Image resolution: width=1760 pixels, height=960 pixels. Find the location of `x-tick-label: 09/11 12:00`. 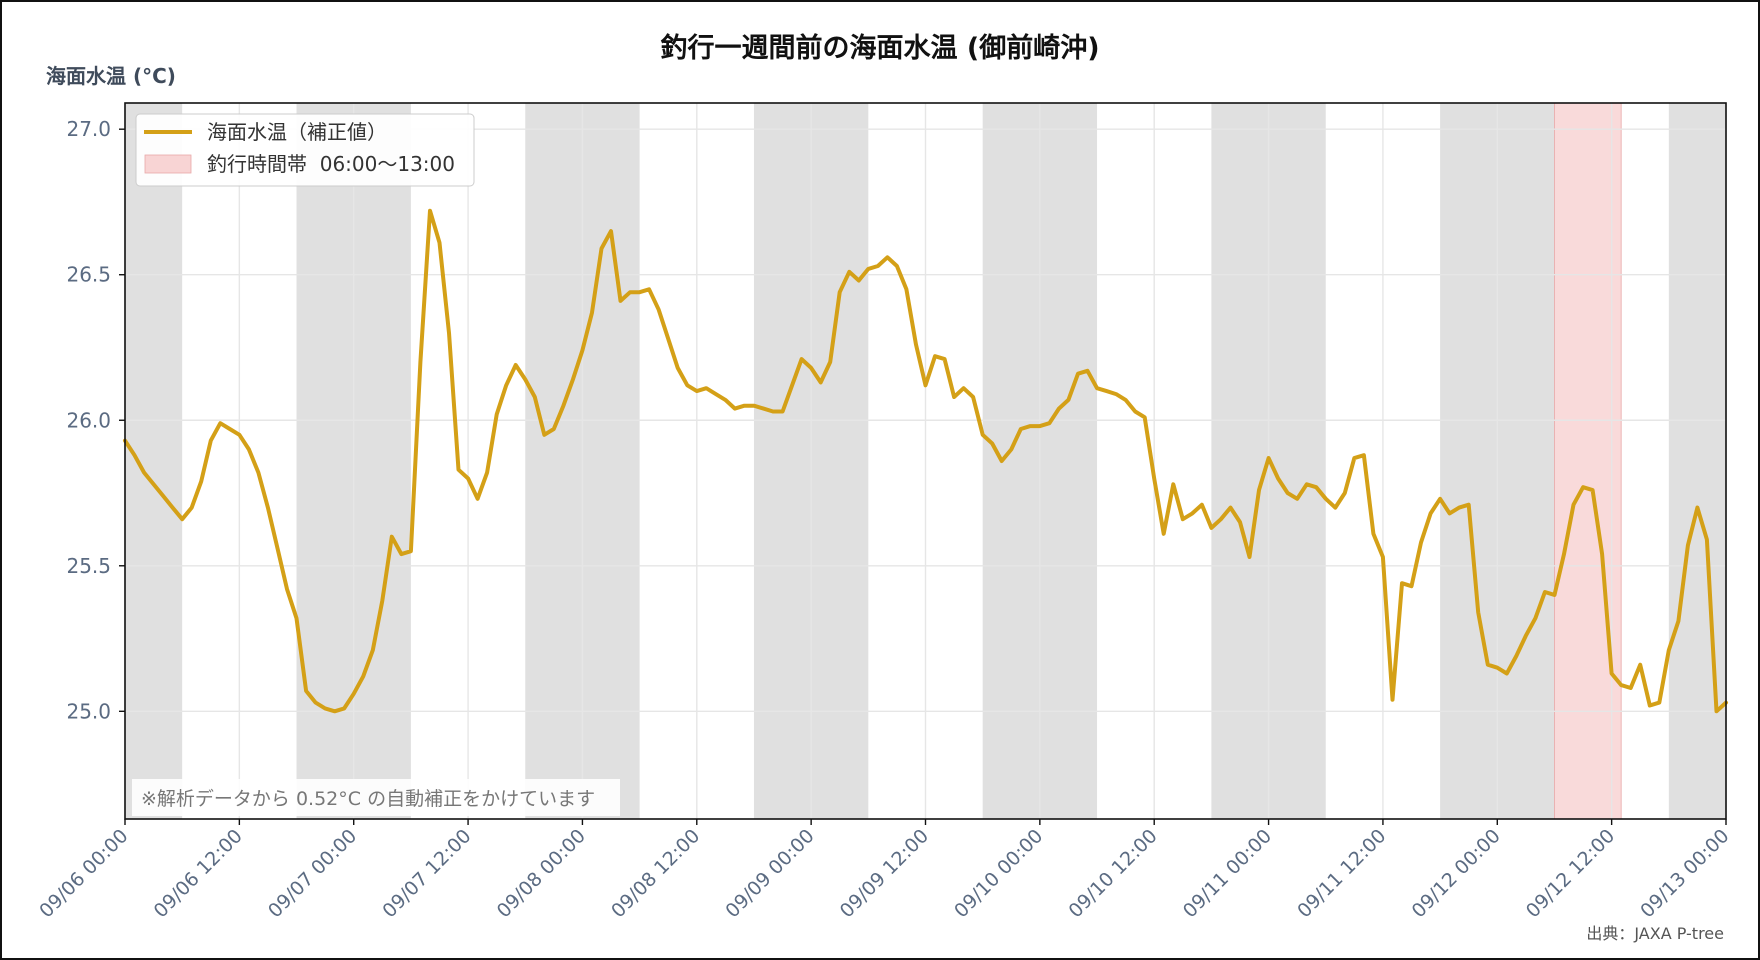

x-tick-label: 09/11 12:00 is located at coordinates (1341, 873).